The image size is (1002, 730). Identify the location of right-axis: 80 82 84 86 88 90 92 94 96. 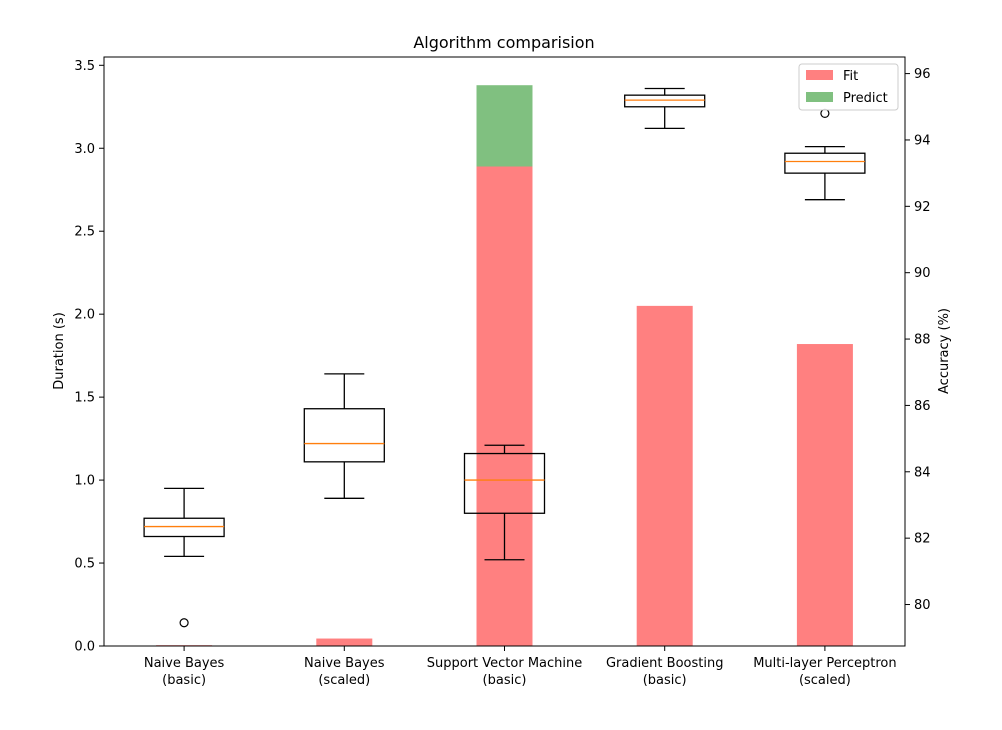
(918, 340).